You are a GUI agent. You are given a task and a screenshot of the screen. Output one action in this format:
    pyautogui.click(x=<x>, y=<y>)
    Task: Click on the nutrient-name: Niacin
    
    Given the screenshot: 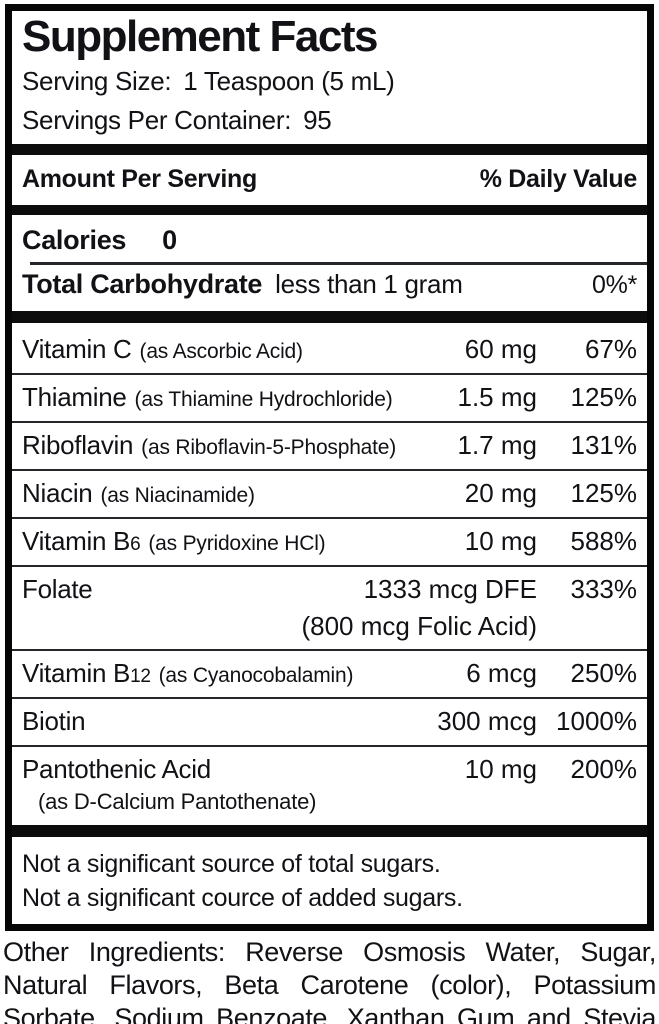 What is the action you would take?
    pyautogui.click(x=57, y=492)
    